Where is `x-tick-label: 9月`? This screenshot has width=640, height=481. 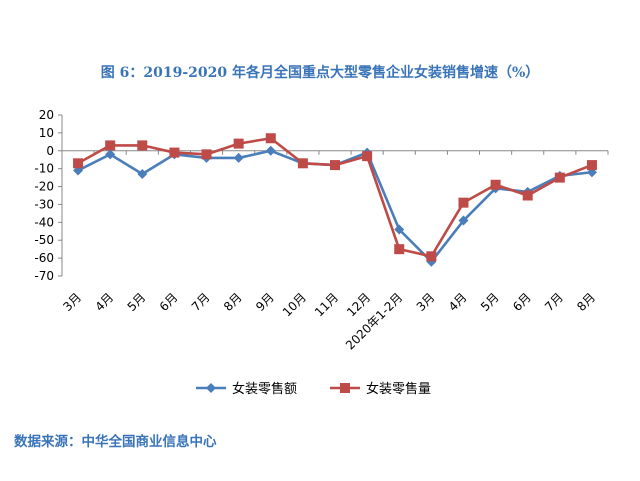 x-tick-label: 9月 is located at coordinates (265, 302).